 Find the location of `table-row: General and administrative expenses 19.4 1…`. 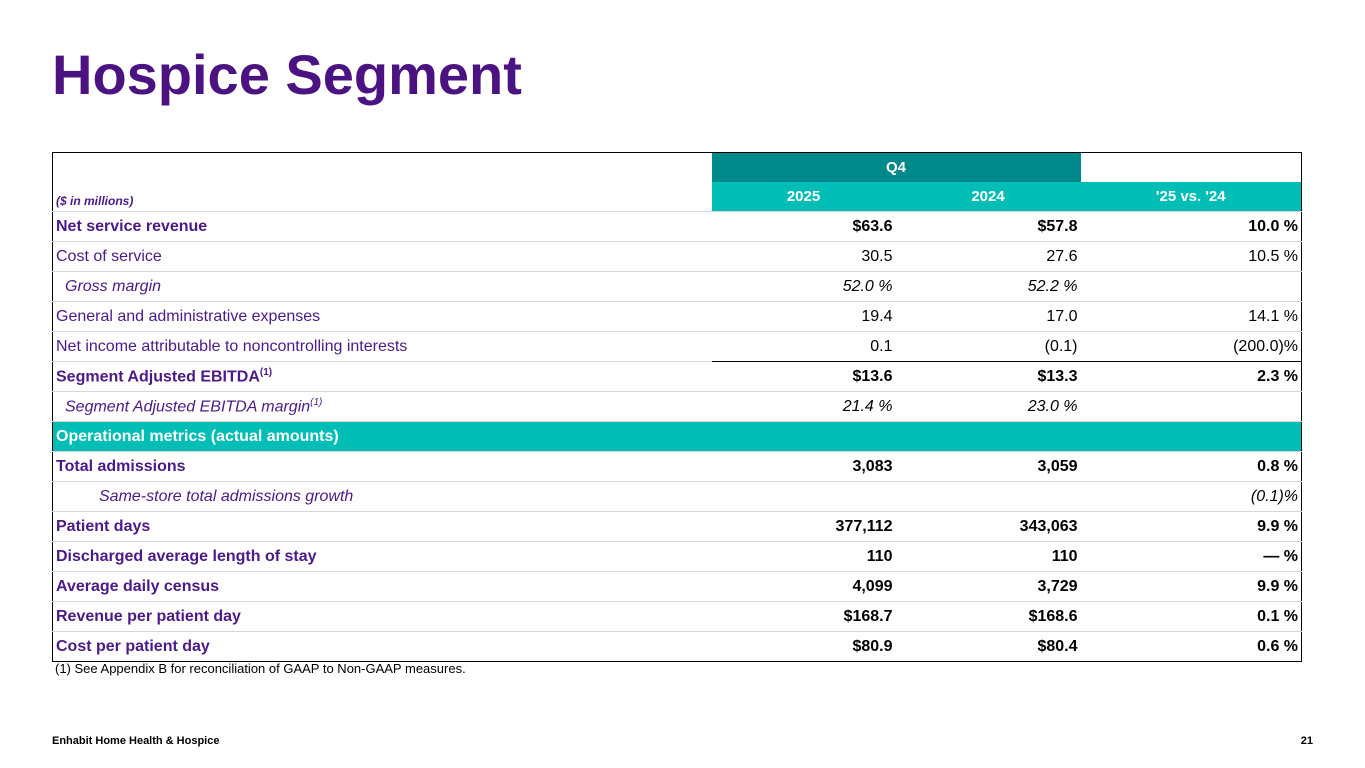

table-row: General and administrative expenses 19.4 1… is located at coordinates (677, 316).